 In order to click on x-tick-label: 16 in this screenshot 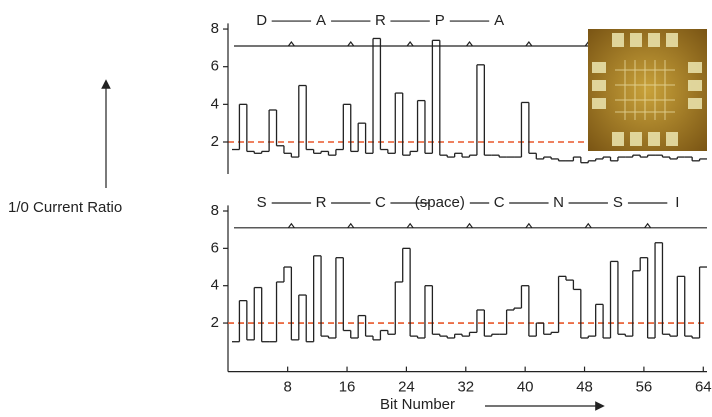, I will do `click(347, 387)`.